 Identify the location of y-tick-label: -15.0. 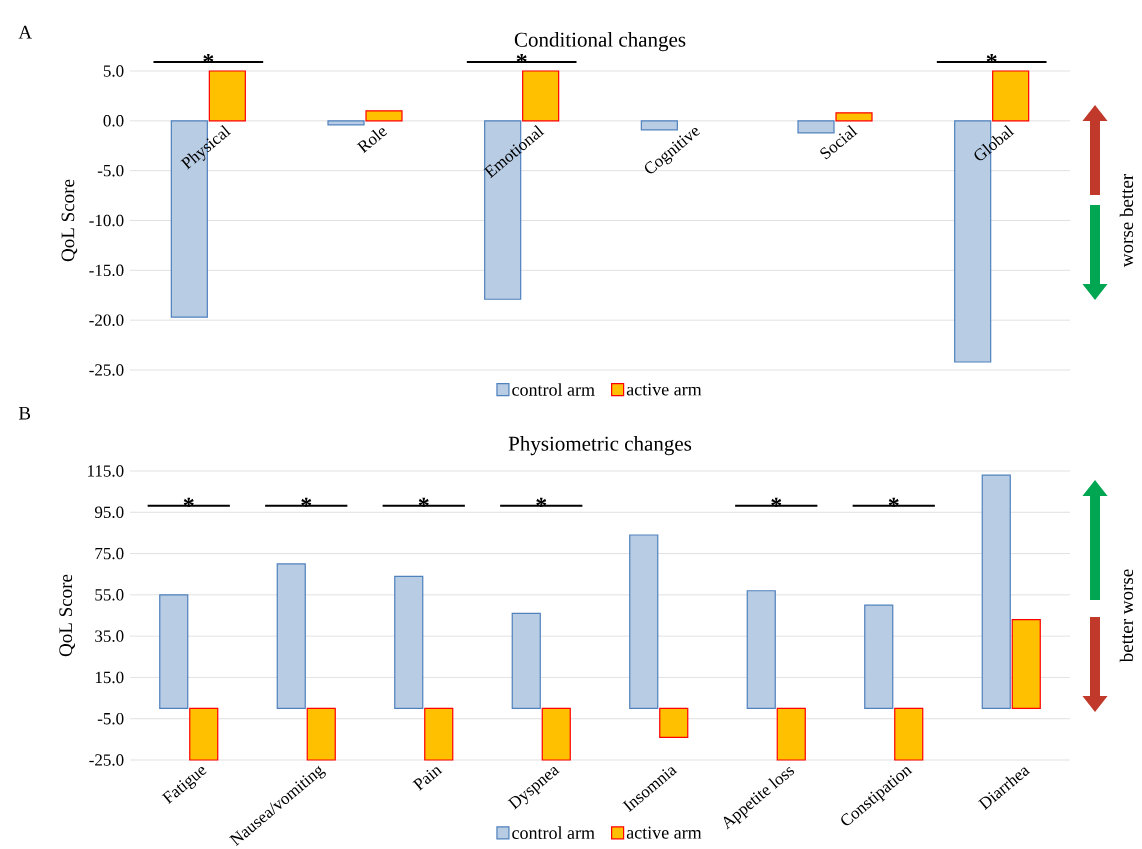
(106, 270).